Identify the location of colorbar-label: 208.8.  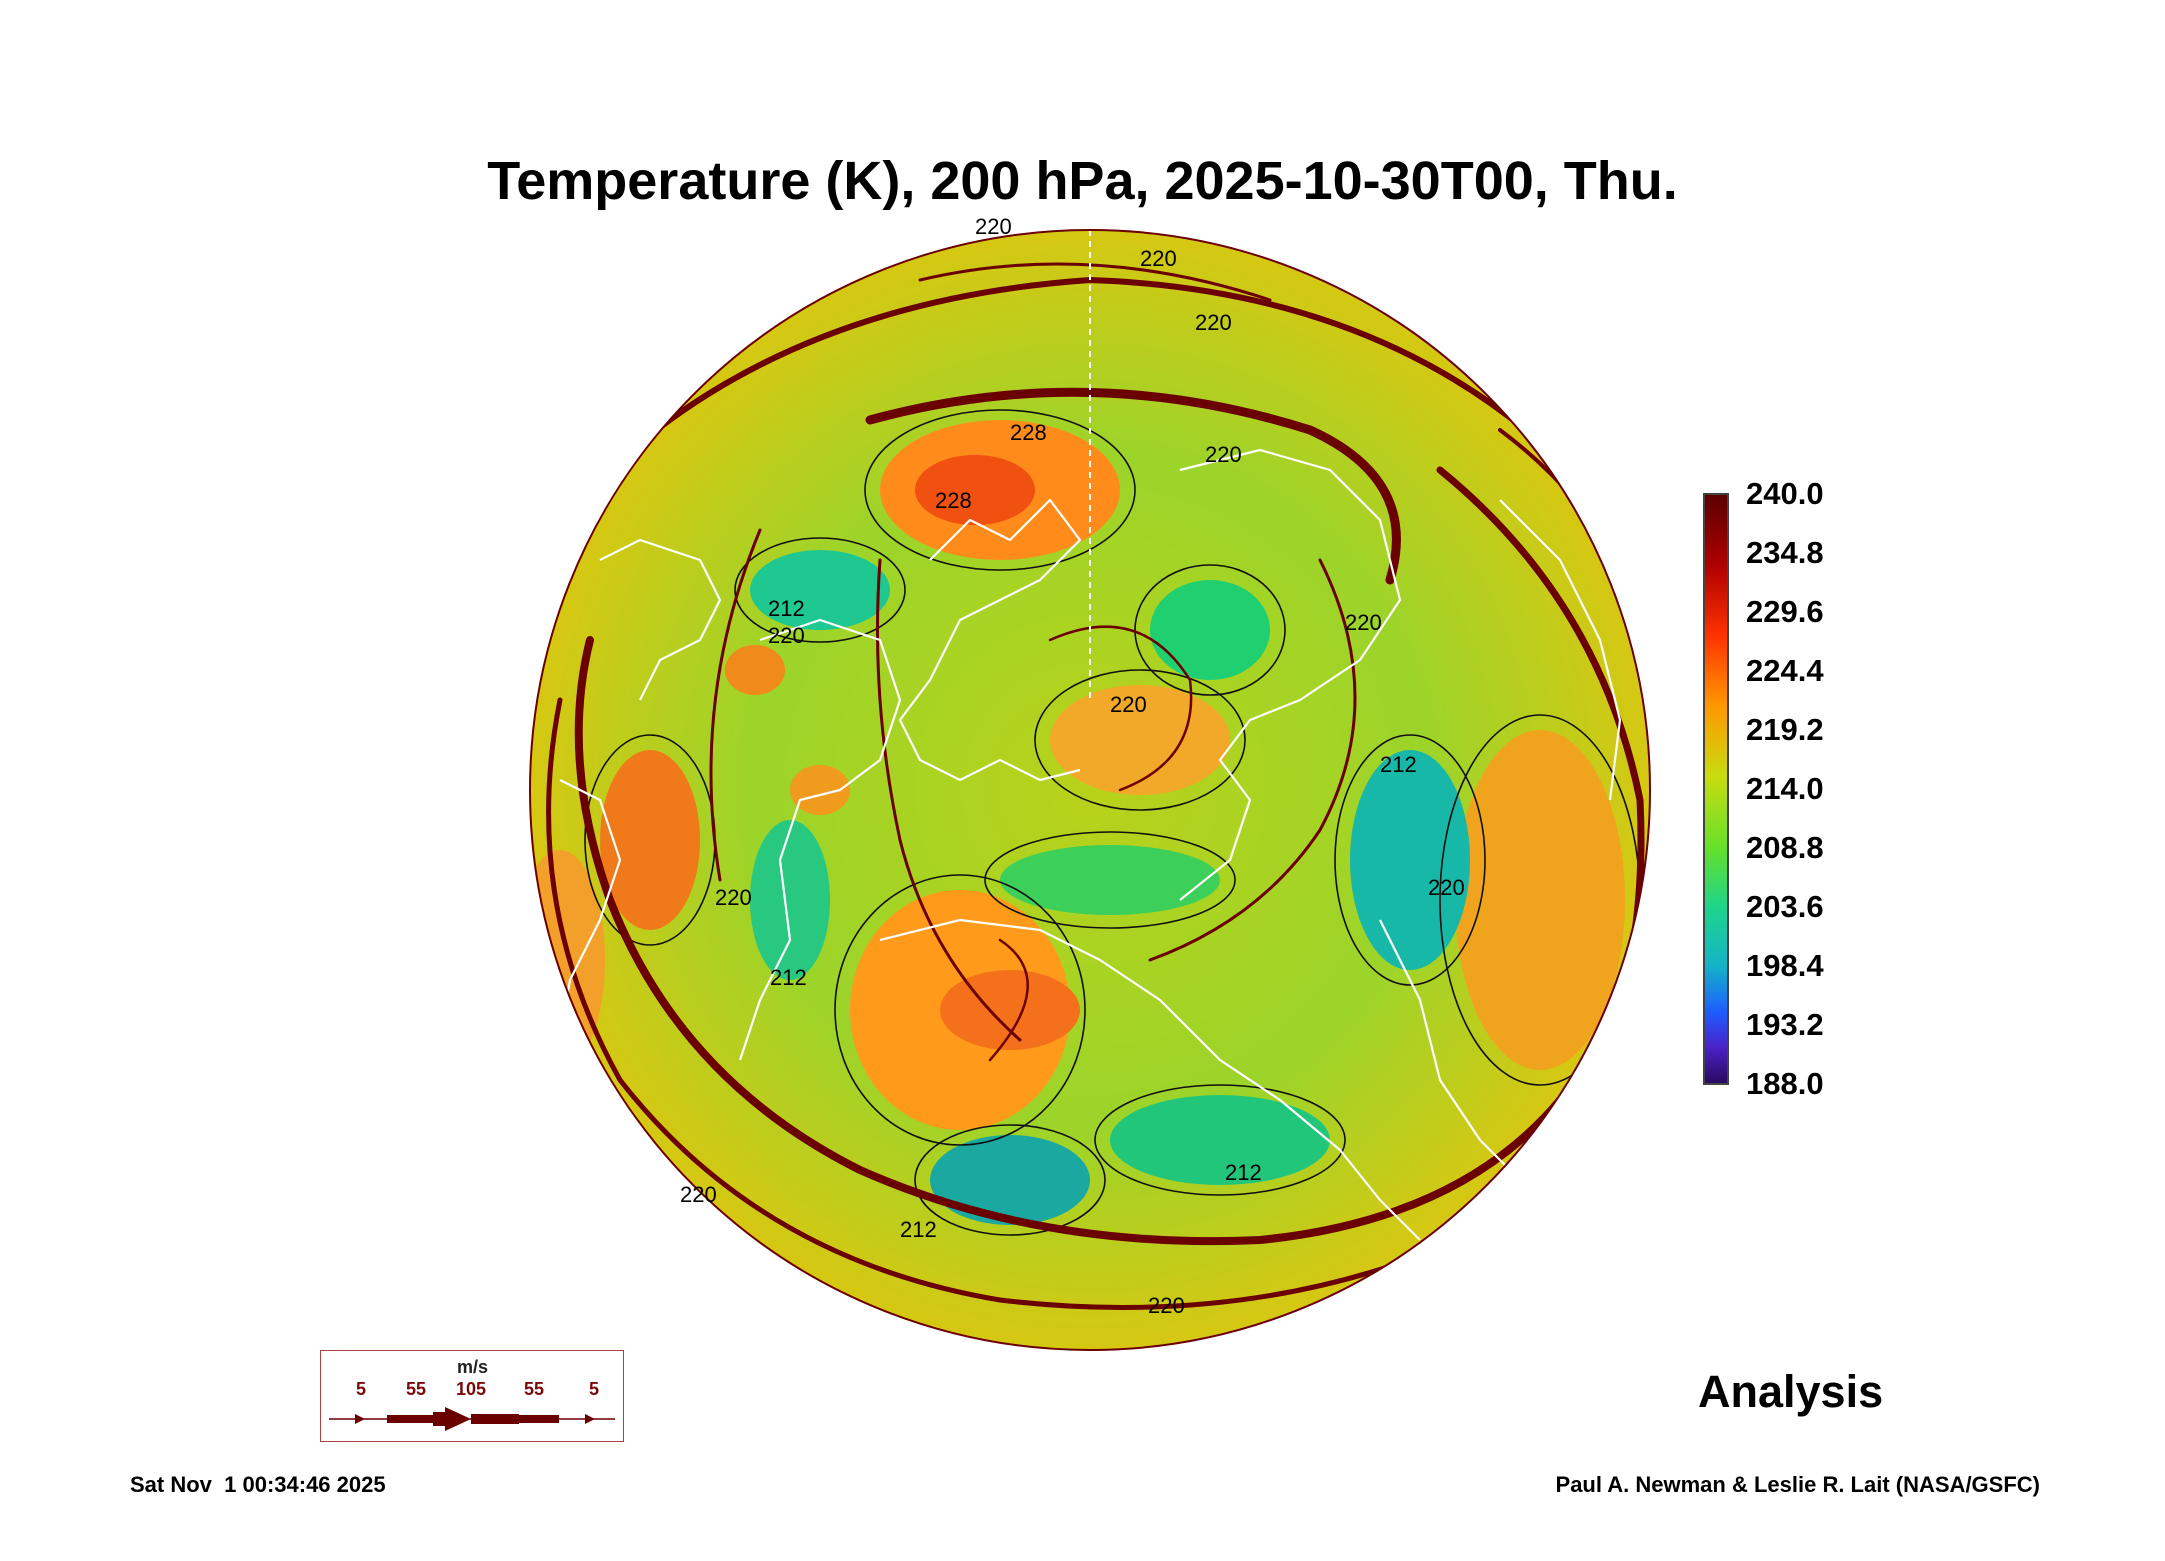
(1785, 847).